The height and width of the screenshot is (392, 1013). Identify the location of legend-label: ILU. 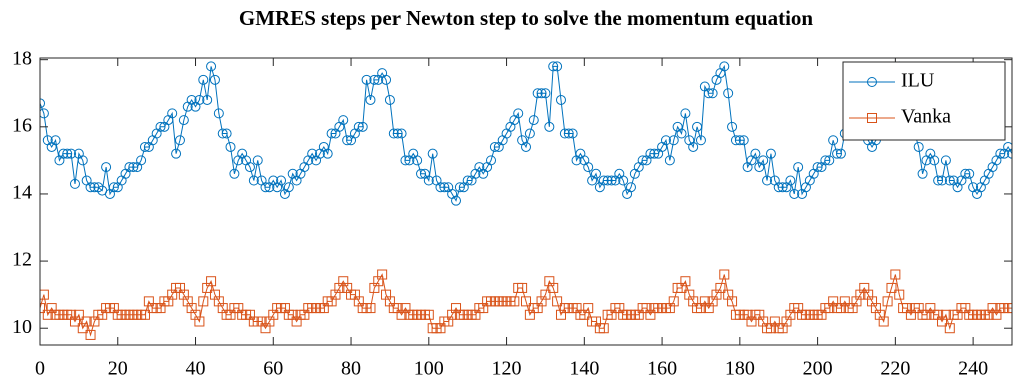
(918, 81).